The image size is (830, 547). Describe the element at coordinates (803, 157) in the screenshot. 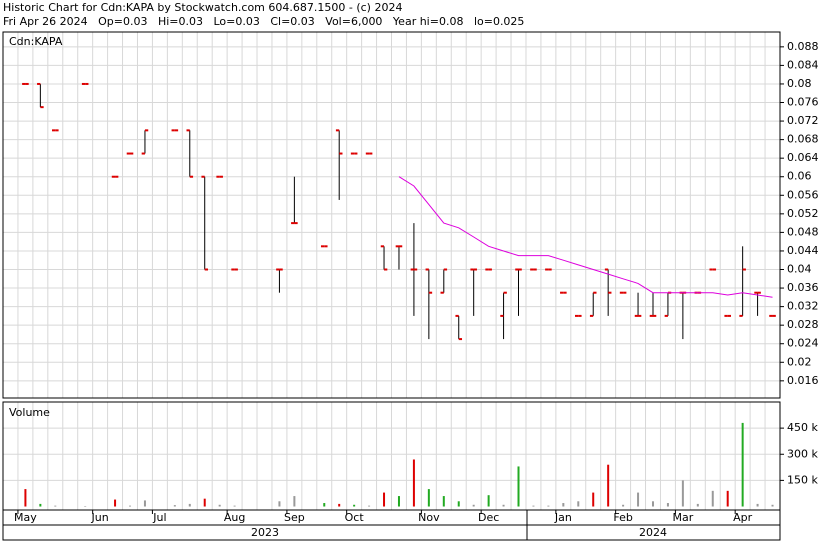

I see `y-tick-label: 0.064` at that location.